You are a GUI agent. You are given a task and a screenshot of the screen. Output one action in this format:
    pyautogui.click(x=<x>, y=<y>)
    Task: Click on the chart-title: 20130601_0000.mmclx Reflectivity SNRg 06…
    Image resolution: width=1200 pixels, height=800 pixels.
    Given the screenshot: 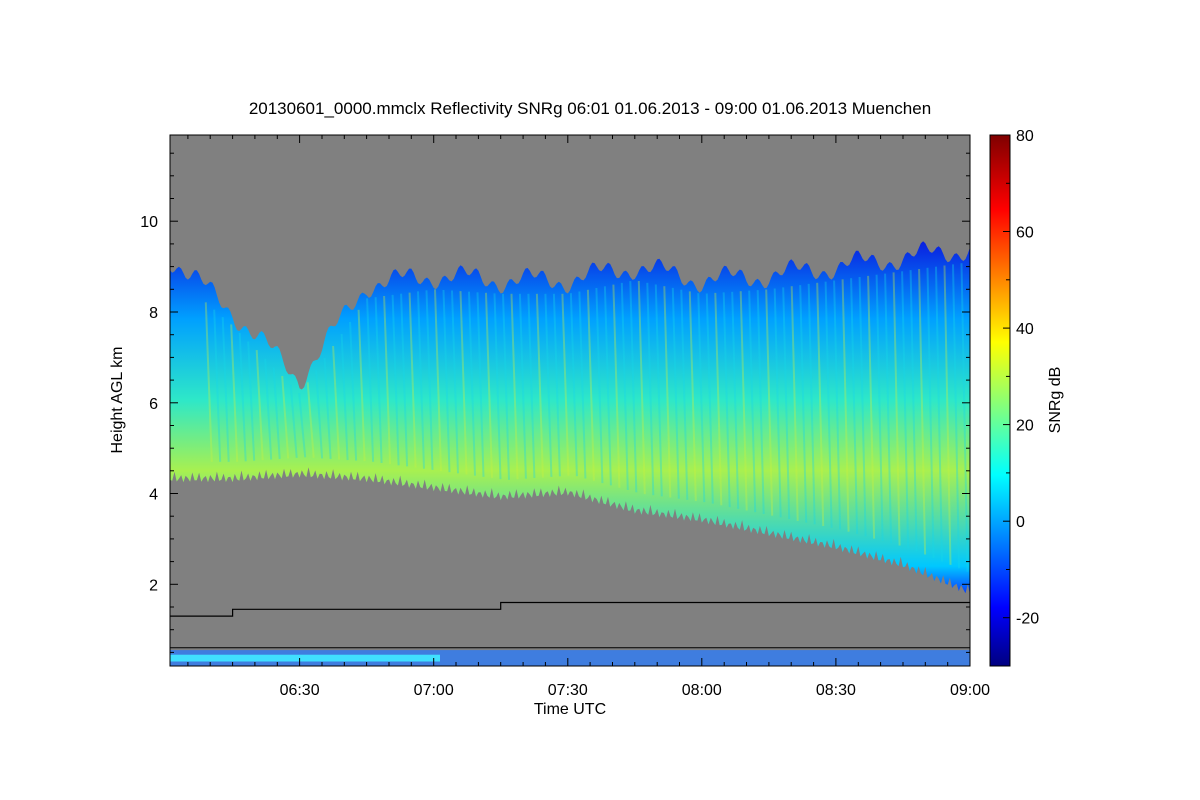 What is the action you would take?
    pyautogui.click(x=590, y=108)
    